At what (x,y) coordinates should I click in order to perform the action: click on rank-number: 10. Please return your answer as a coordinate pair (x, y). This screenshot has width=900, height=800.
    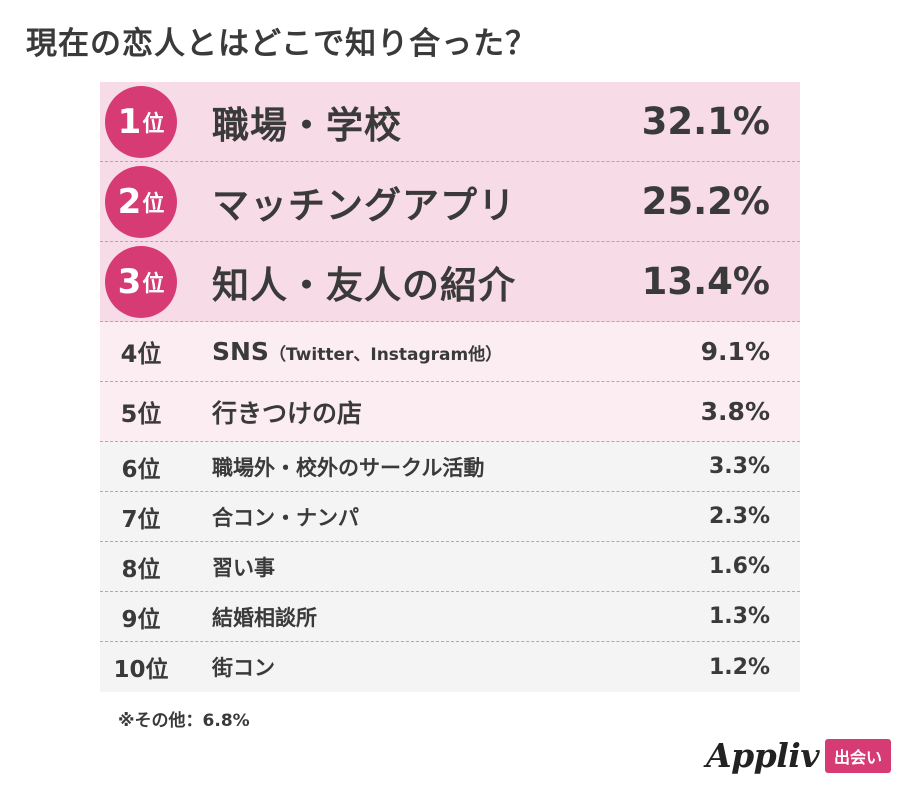
    Looking at the image, I should click on (129, 670).